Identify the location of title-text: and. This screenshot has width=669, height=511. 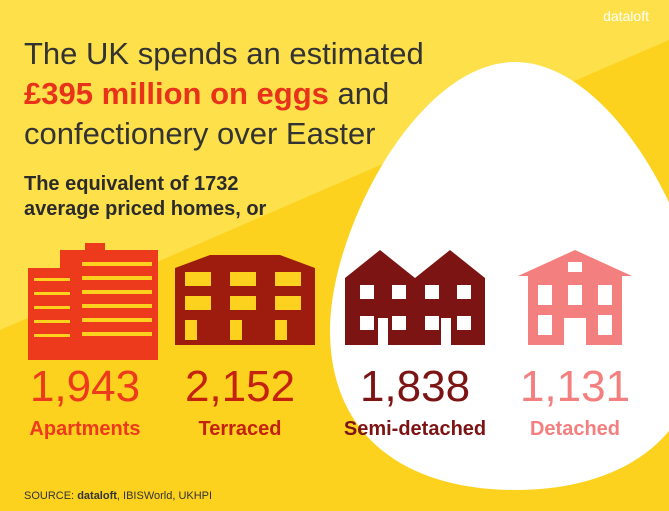
(363, 93).